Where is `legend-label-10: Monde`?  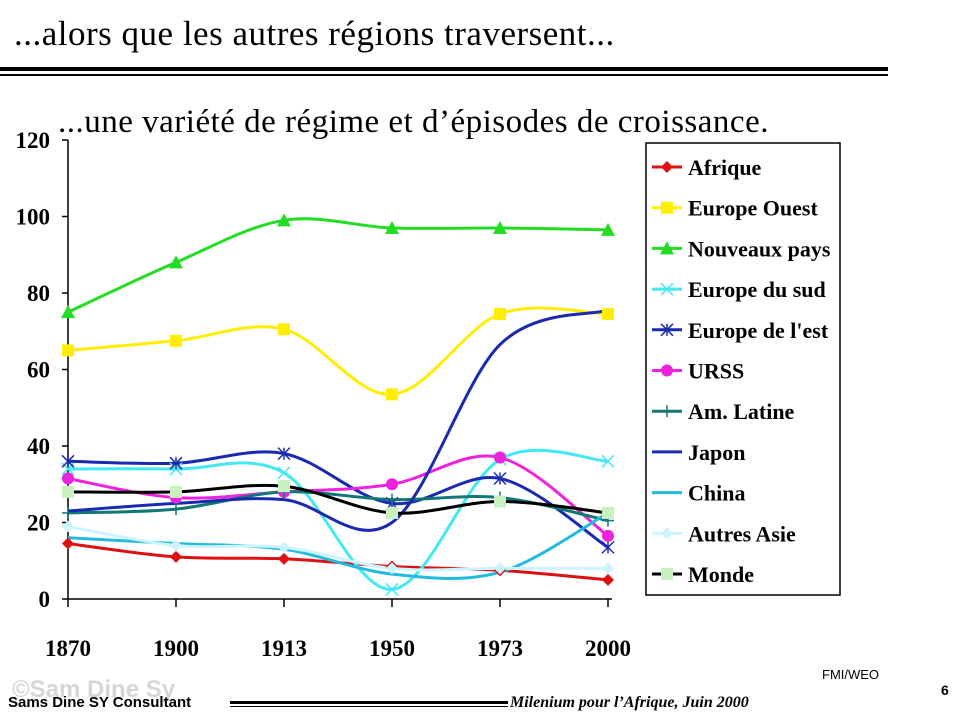 legend-label-10: Monde is located at coordinates (721, 574).